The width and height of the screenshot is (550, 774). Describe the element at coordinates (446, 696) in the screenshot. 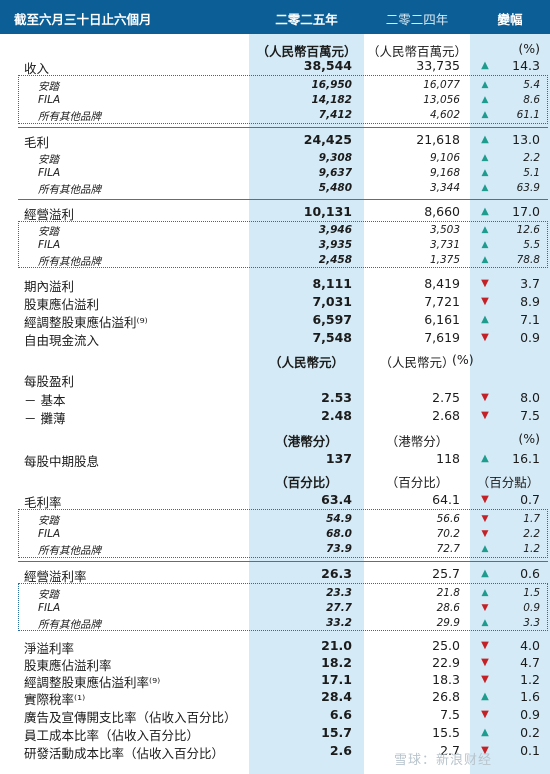

I see `value-2024: 26.8` at that location.